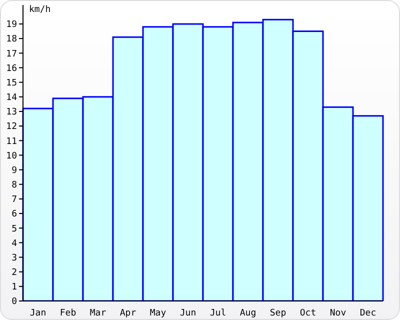 The width and height of the screenshot is (400, 320). Describe the element at coordinates (158, 313) in the screenshot. I see `x-tick-label: May` at that location.